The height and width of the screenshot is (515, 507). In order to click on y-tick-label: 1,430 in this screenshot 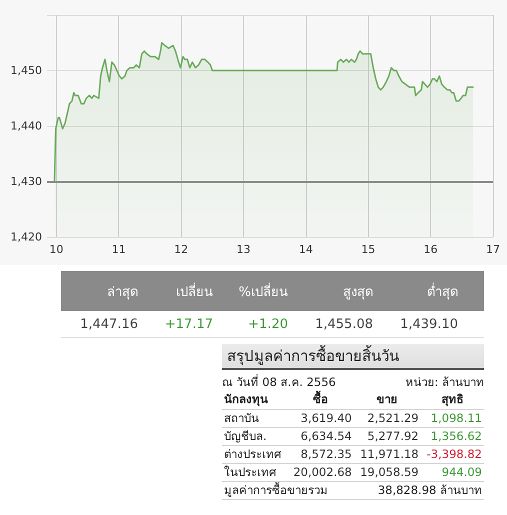, I will do `click(26, 181)`.